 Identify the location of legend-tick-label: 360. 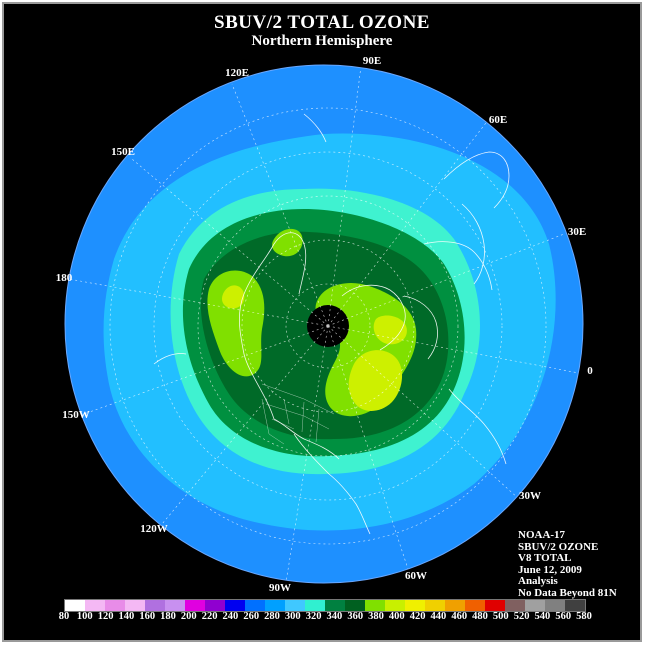
(355, 616).